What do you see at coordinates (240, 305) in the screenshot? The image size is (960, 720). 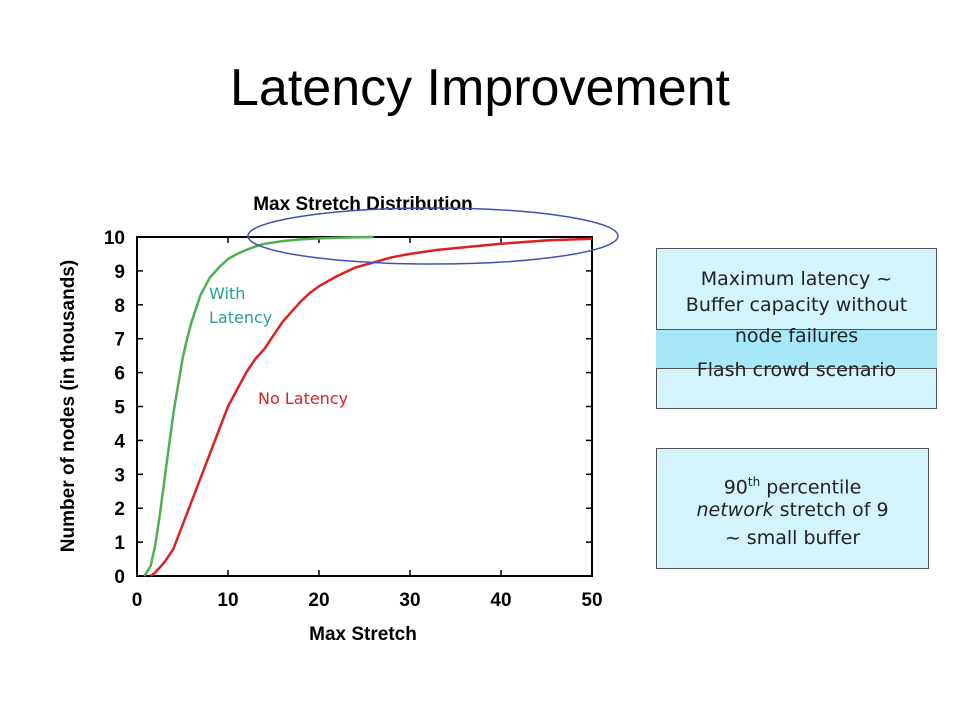 I see `with-latency-label: With Latency` at bounding box center [240, 305].